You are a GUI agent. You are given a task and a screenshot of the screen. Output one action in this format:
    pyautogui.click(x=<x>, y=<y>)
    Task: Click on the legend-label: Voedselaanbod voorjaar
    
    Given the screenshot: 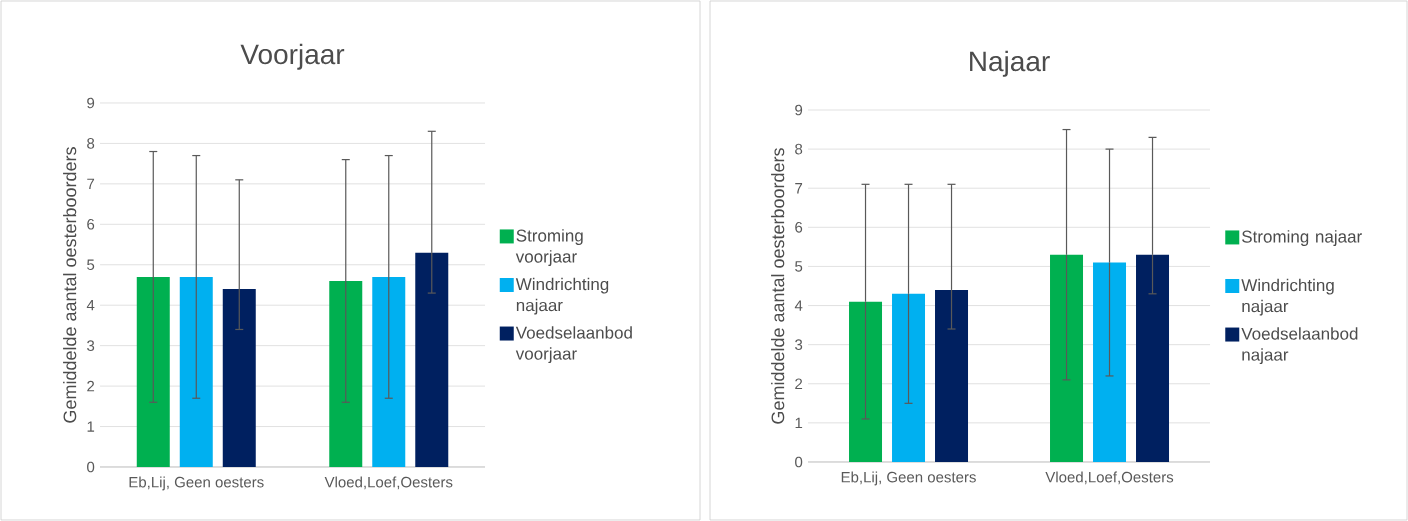 What is the action you would take?
    pyautogui.click(x=573, y=345)
    